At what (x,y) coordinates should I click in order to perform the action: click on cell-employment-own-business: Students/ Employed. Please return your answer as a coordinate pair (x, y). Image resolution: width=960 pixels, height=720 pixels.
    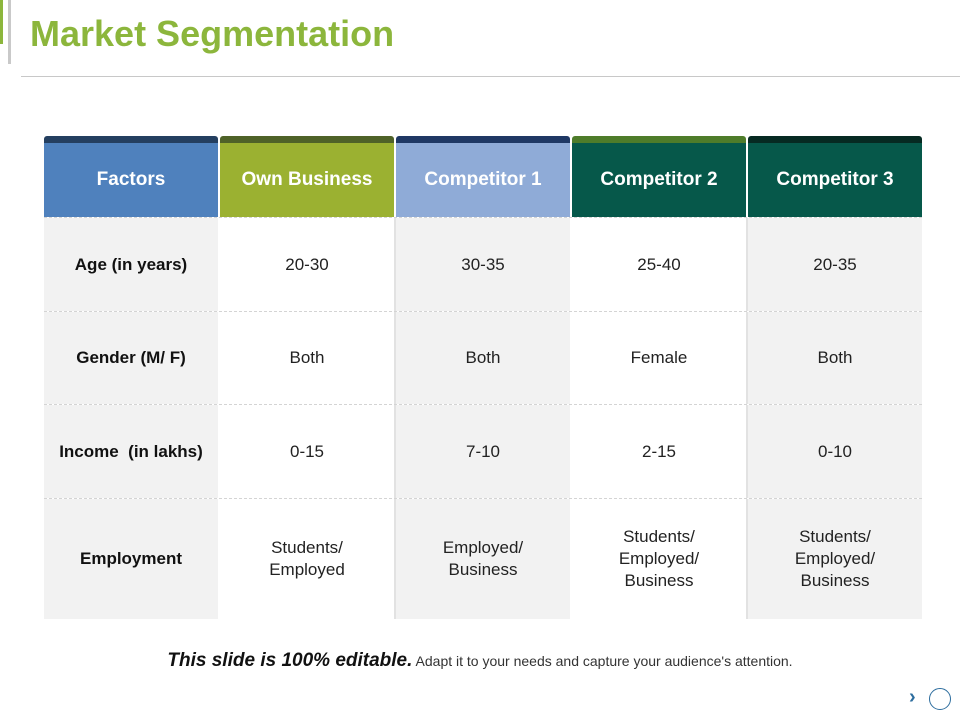
    Looking at the image, I should click on (308, 559).